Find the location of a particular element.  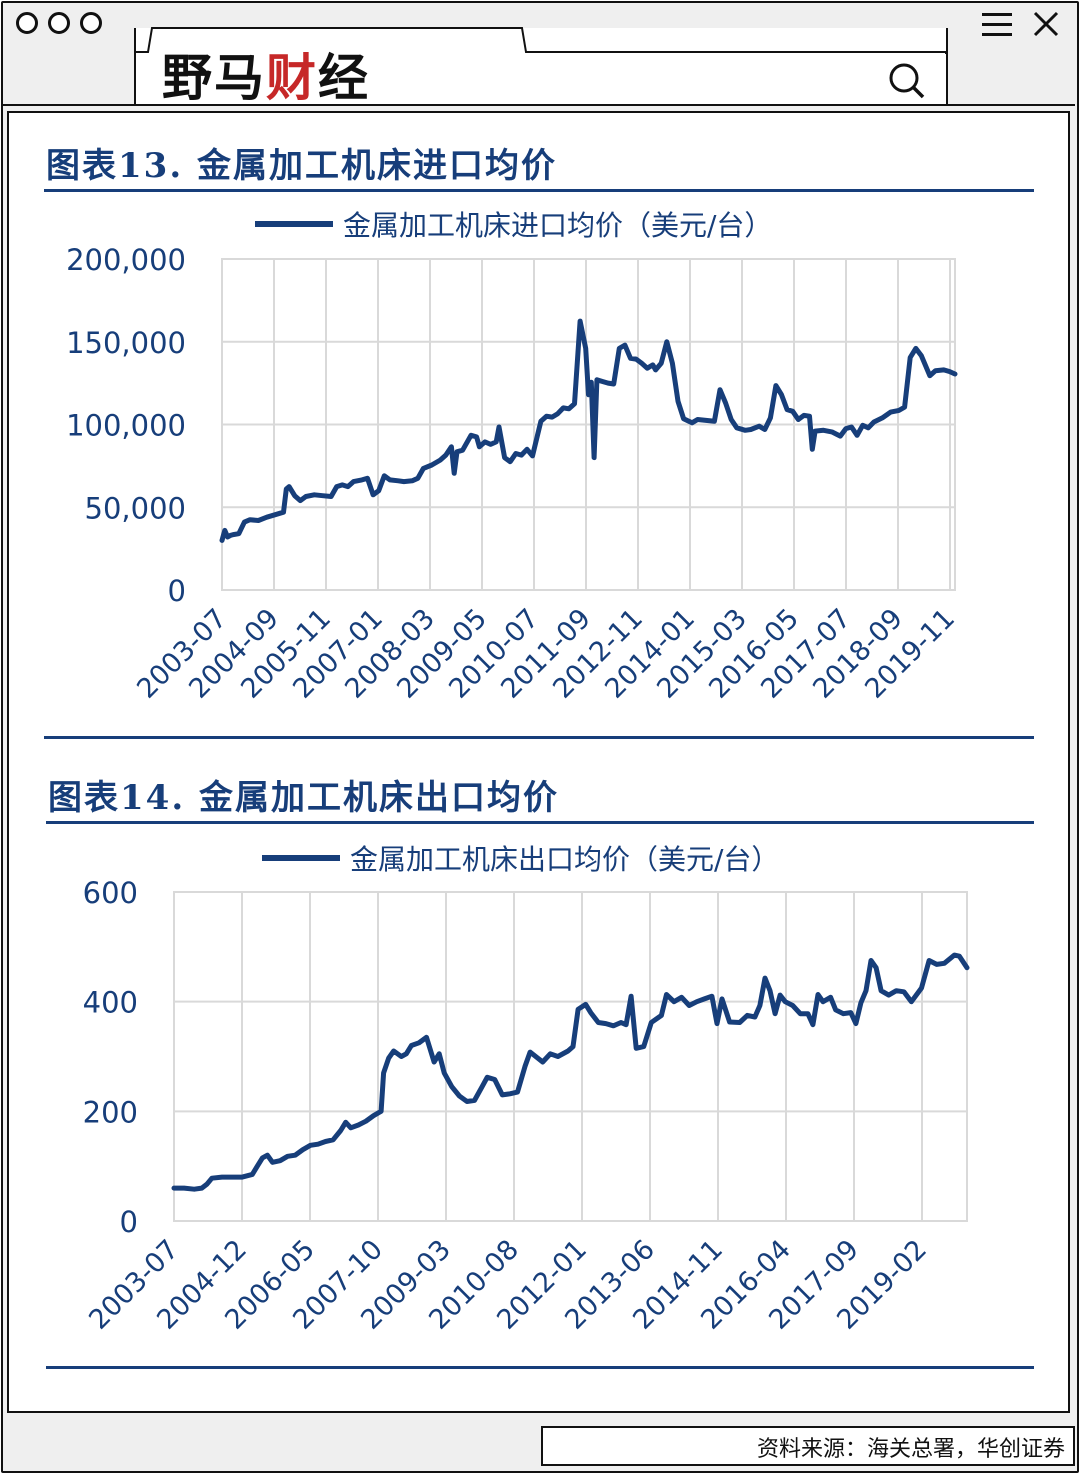

legend-label: 金属加工机床进口均价（美元/台） is located at coordinates (557, 225).